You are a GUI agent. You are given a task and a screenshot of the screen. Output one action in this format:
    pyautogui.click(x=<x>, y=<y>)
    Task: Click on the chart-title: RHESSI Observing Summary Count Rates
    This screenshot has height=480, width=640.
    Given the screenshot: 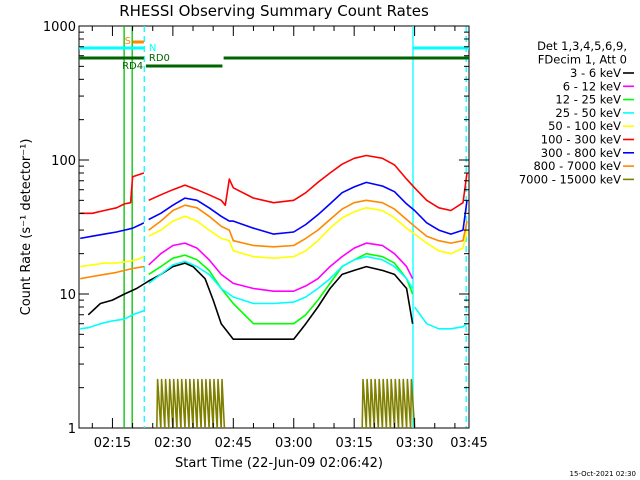 What is the action you would take?
    pyautogui.click(x=274, y=11)
    